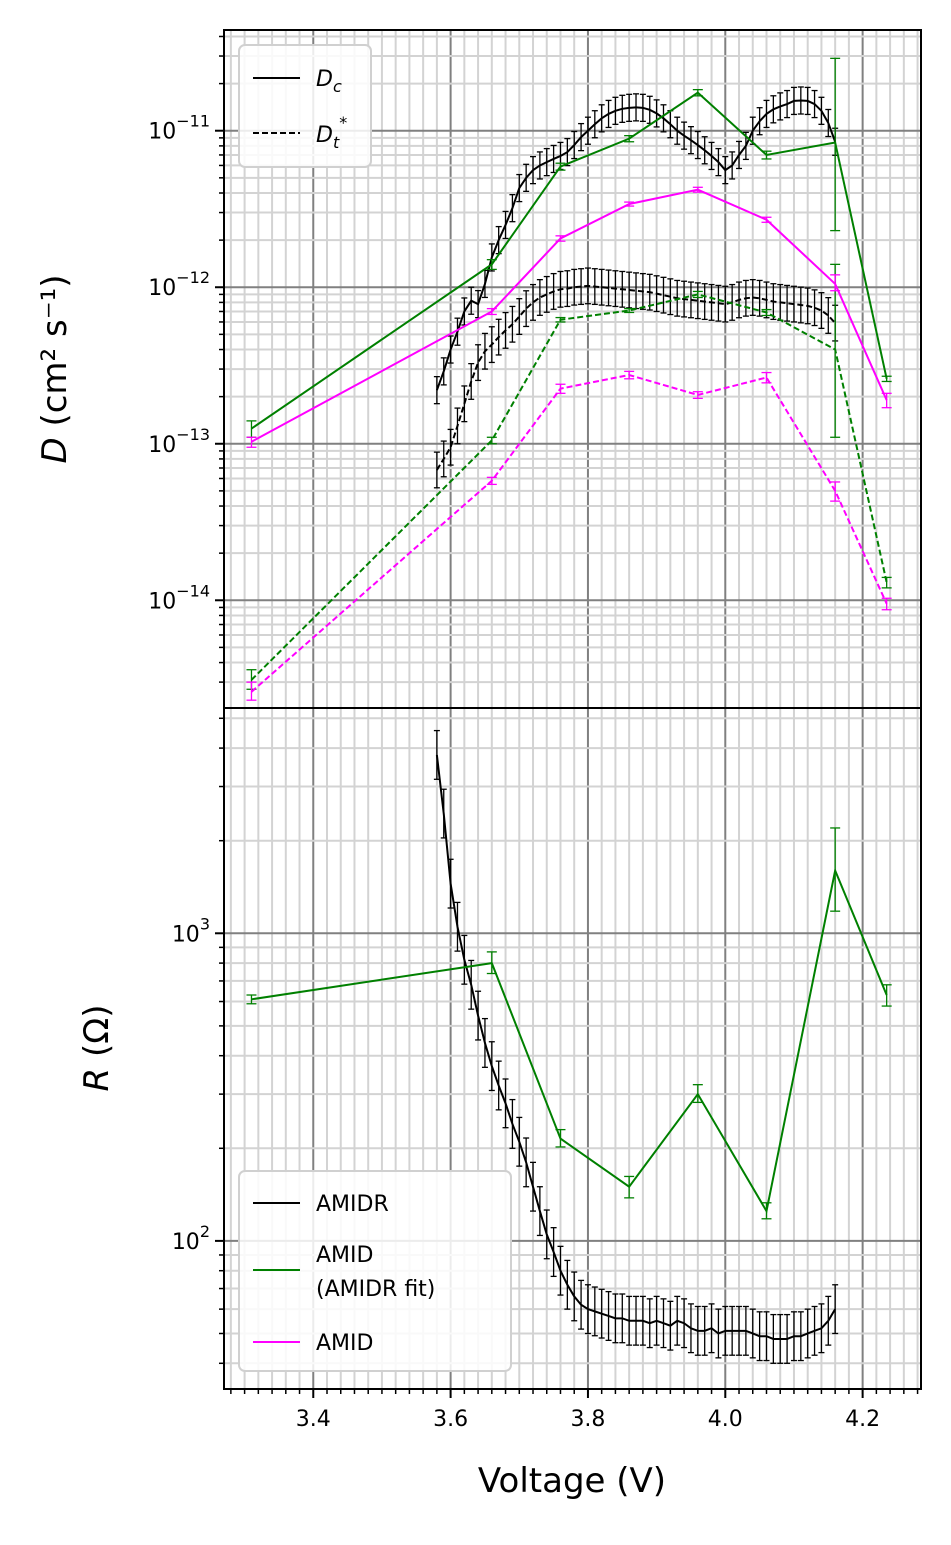 The height and width of the screenshot is (1545, 951). Describe the element at coordinates (450, 1419) in the screenshot. I see `x-tick-label: 3.6` at that location.